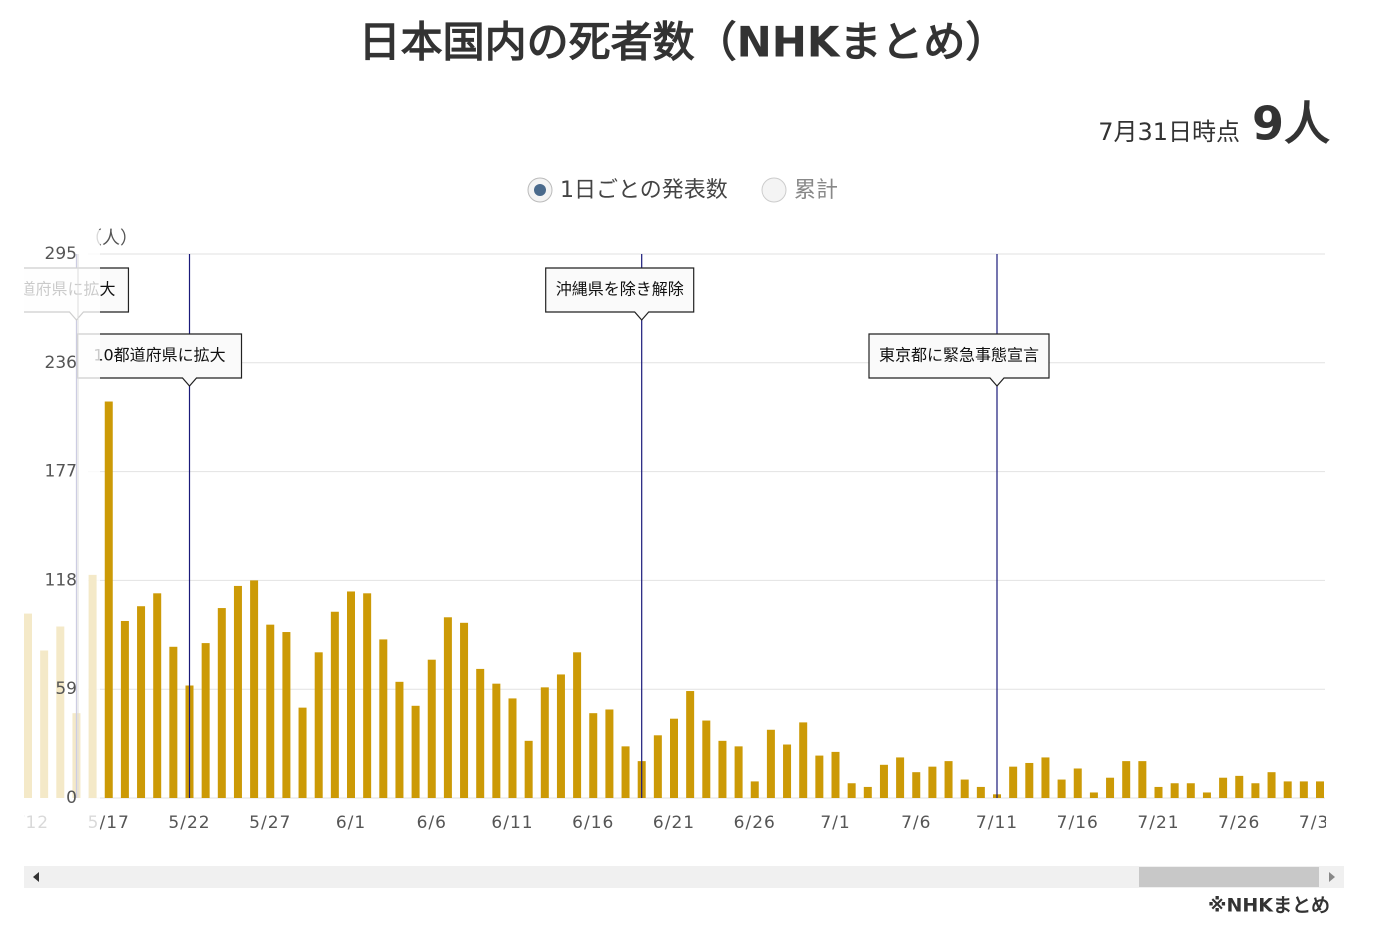  What do you see at coordinates (512, 823) in the screenshot?
I see `x-tick-label: 6/11` at bounding box center [512, 823].